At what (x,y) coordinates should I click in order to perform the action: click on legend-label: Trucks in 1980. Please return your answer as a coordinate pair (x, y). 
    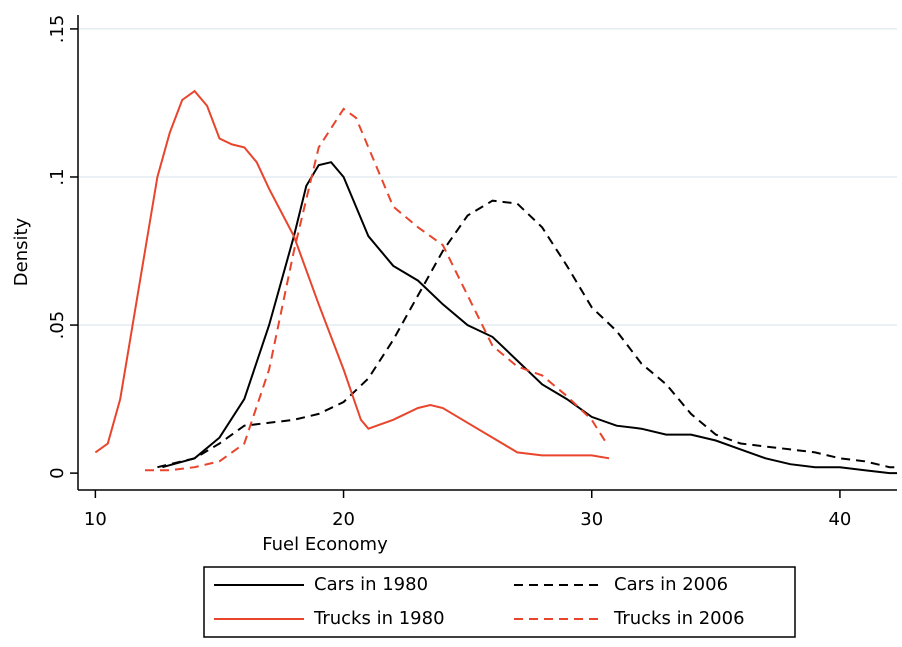
    Looking at the image, I should click on (379, 618).